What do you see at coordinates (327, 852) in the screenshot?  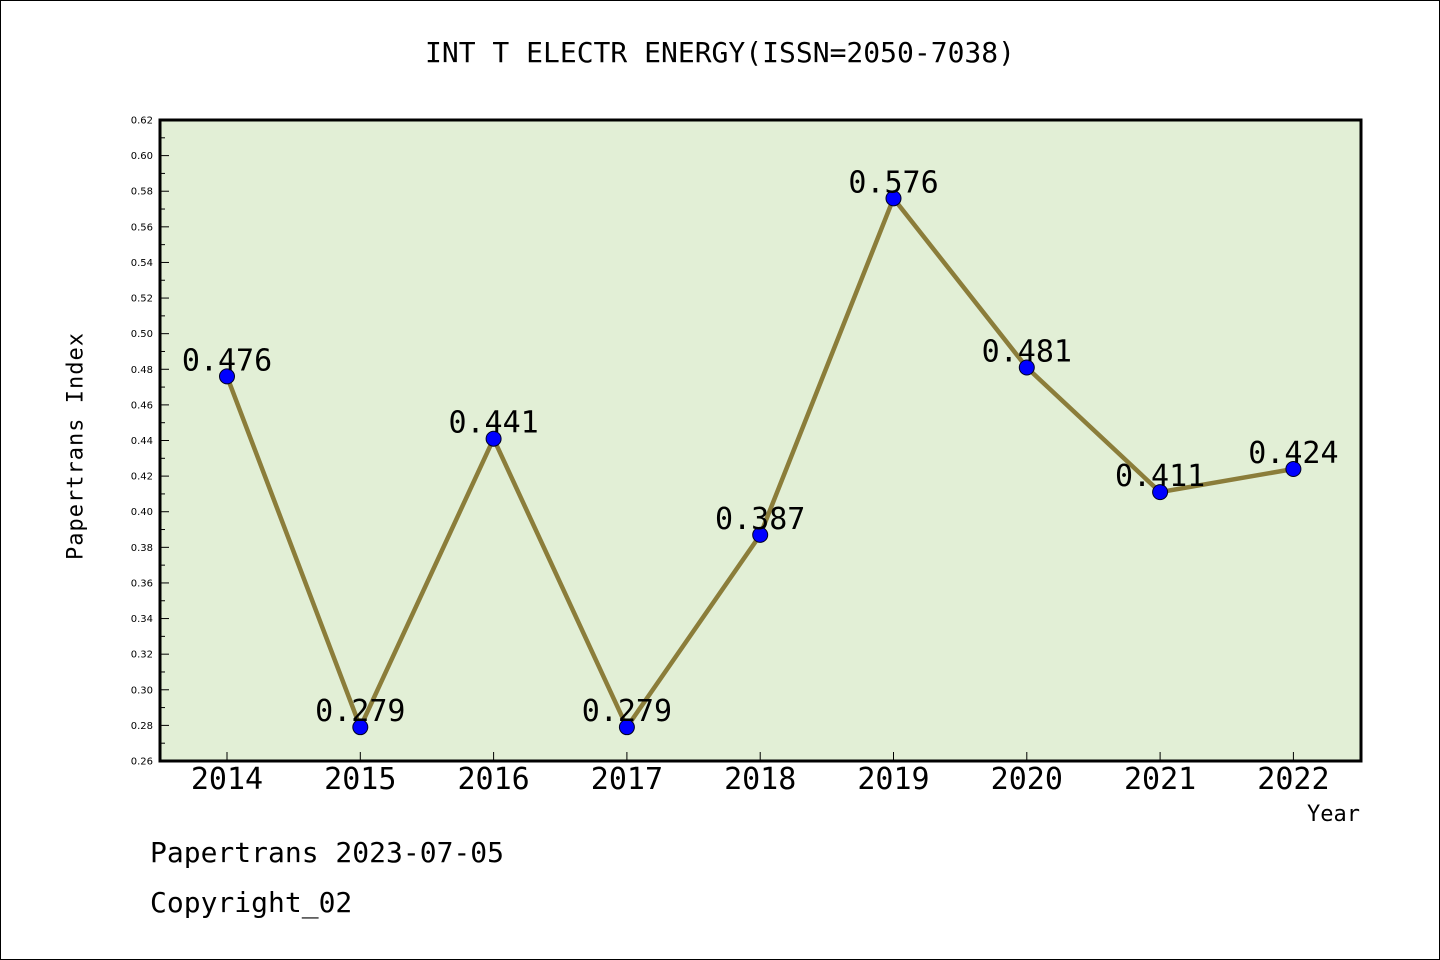 I see `footer-date: Papertrans 2023-07-05` at bounding box center [327, 852].